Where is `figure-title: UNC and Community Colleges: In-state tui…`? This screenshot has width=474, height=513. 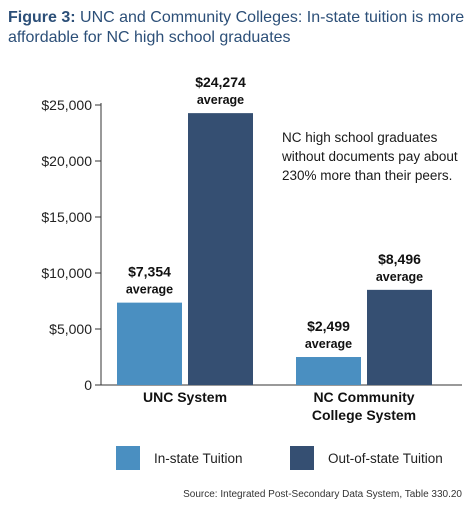 figure-title: UNC and Community Colleges: In-state tui… is located at coordinates (236, 27).